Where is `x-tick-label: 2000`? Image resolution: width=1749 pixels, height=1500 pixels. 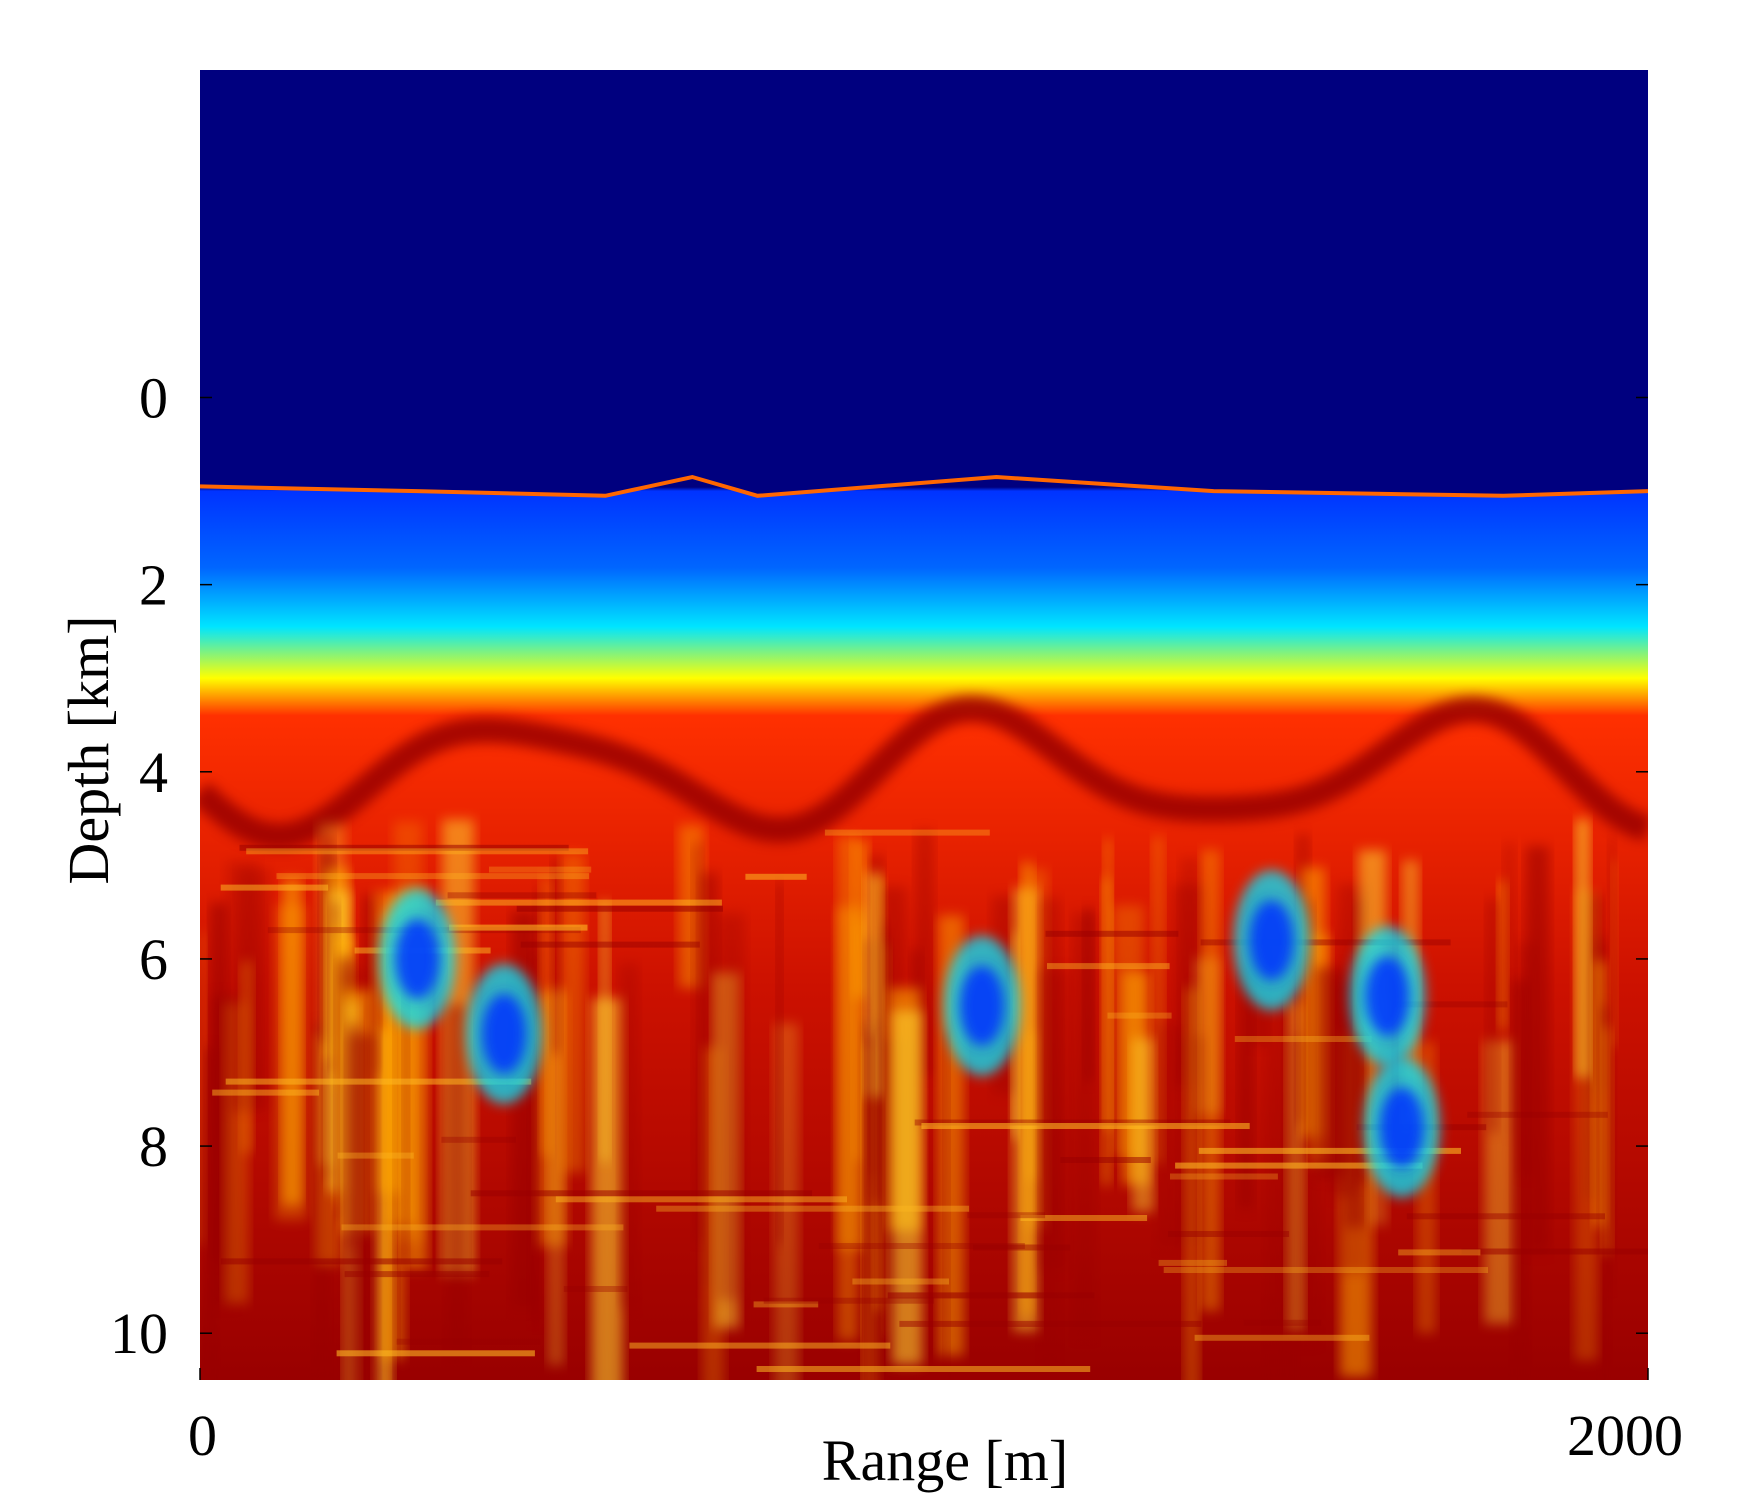 x-tick-label: 2000 is located at coordinates (1625, 1435).